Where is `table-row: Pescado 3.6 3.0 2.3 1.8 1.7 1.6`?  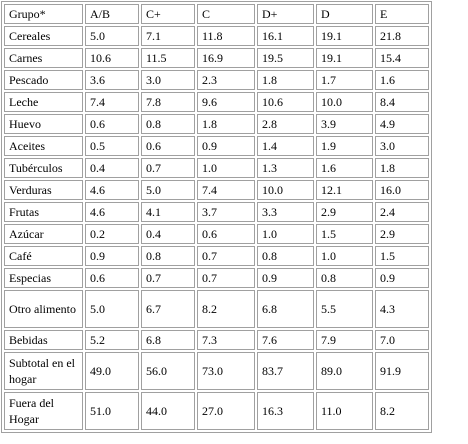 table-row: Pescado 3.6 3.0 2.3 1.8 1.7 1.6 is located at coordinates (216, 80).